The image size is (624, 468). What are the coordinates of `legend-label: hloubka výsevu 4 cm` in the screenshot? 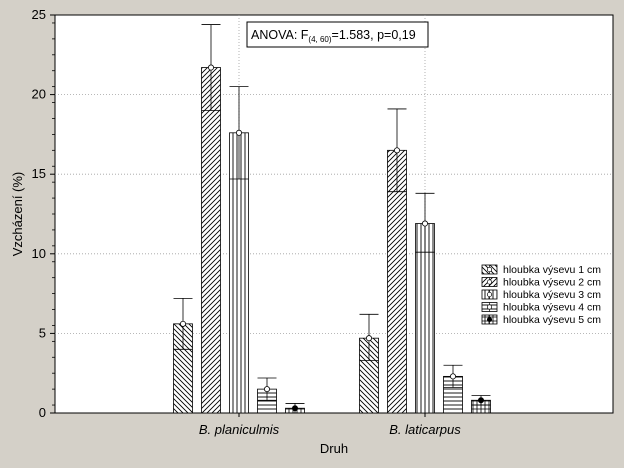 It's located at (552, 308).